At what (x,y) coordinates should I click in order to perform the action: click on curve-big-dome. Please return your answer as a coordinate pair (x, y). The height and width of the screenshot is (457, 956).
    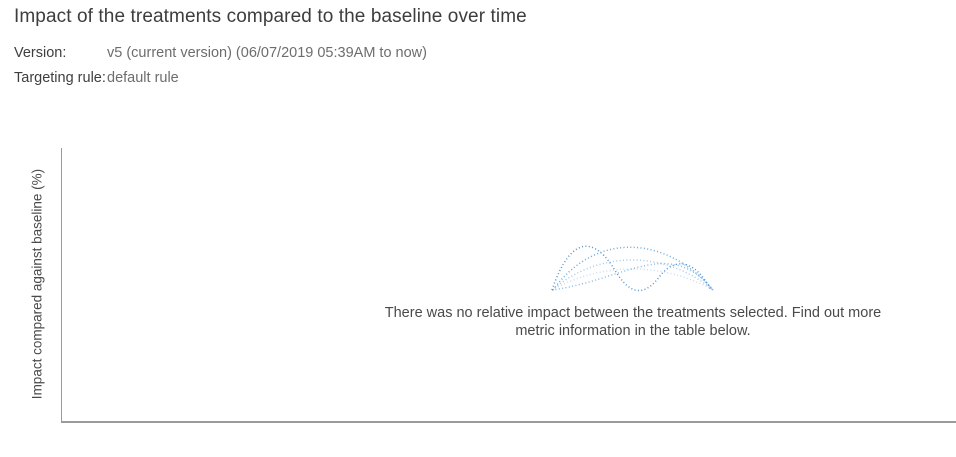
    Looking at the image, I should click on (633, 268).